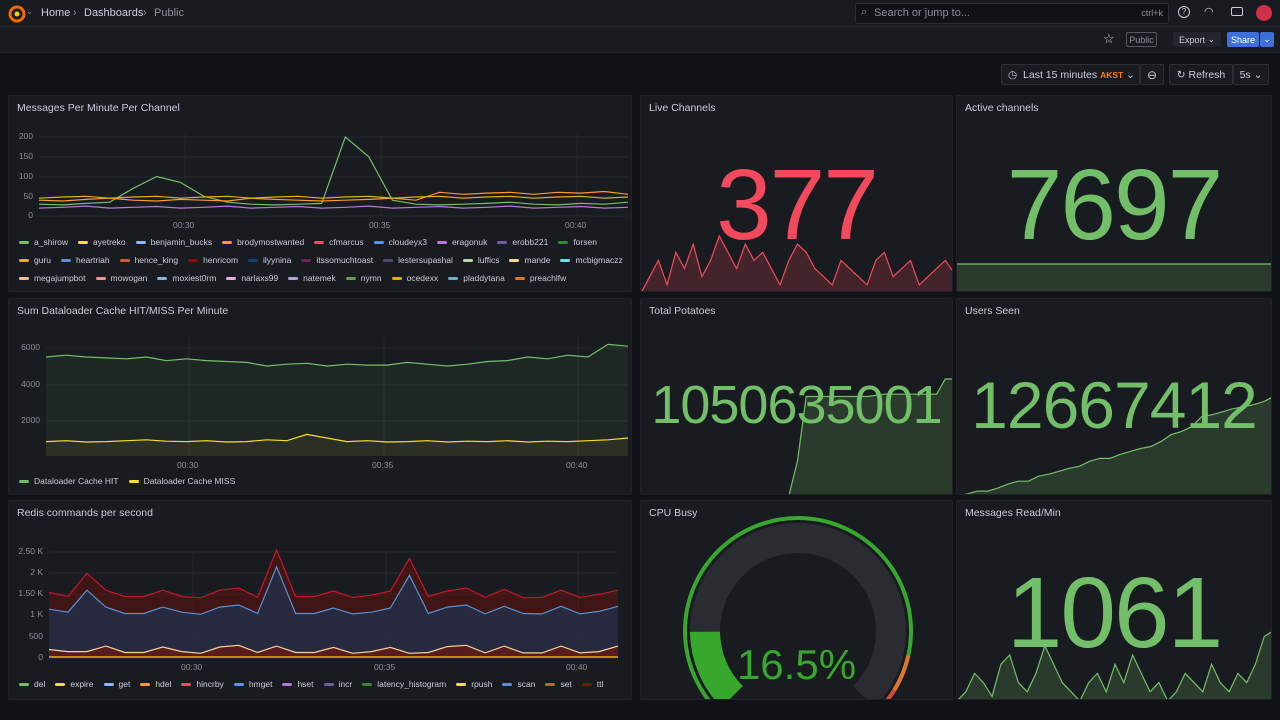  What do you see at coordinates (1112, 74) in the screenshot?
I see `timezone-badge: AKST` at bounding box center [1112, 74].